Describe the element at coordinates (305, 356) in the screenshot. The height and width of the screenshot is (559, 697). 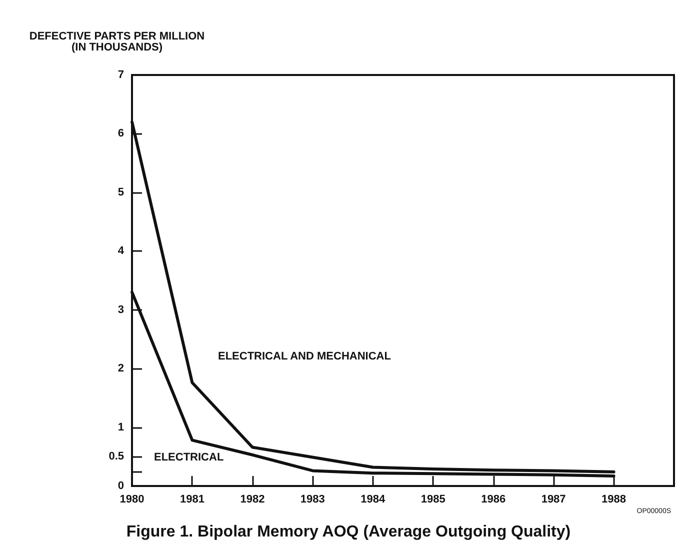
I see `text: ELECTRICAL AND MECHANICAL` at that location.